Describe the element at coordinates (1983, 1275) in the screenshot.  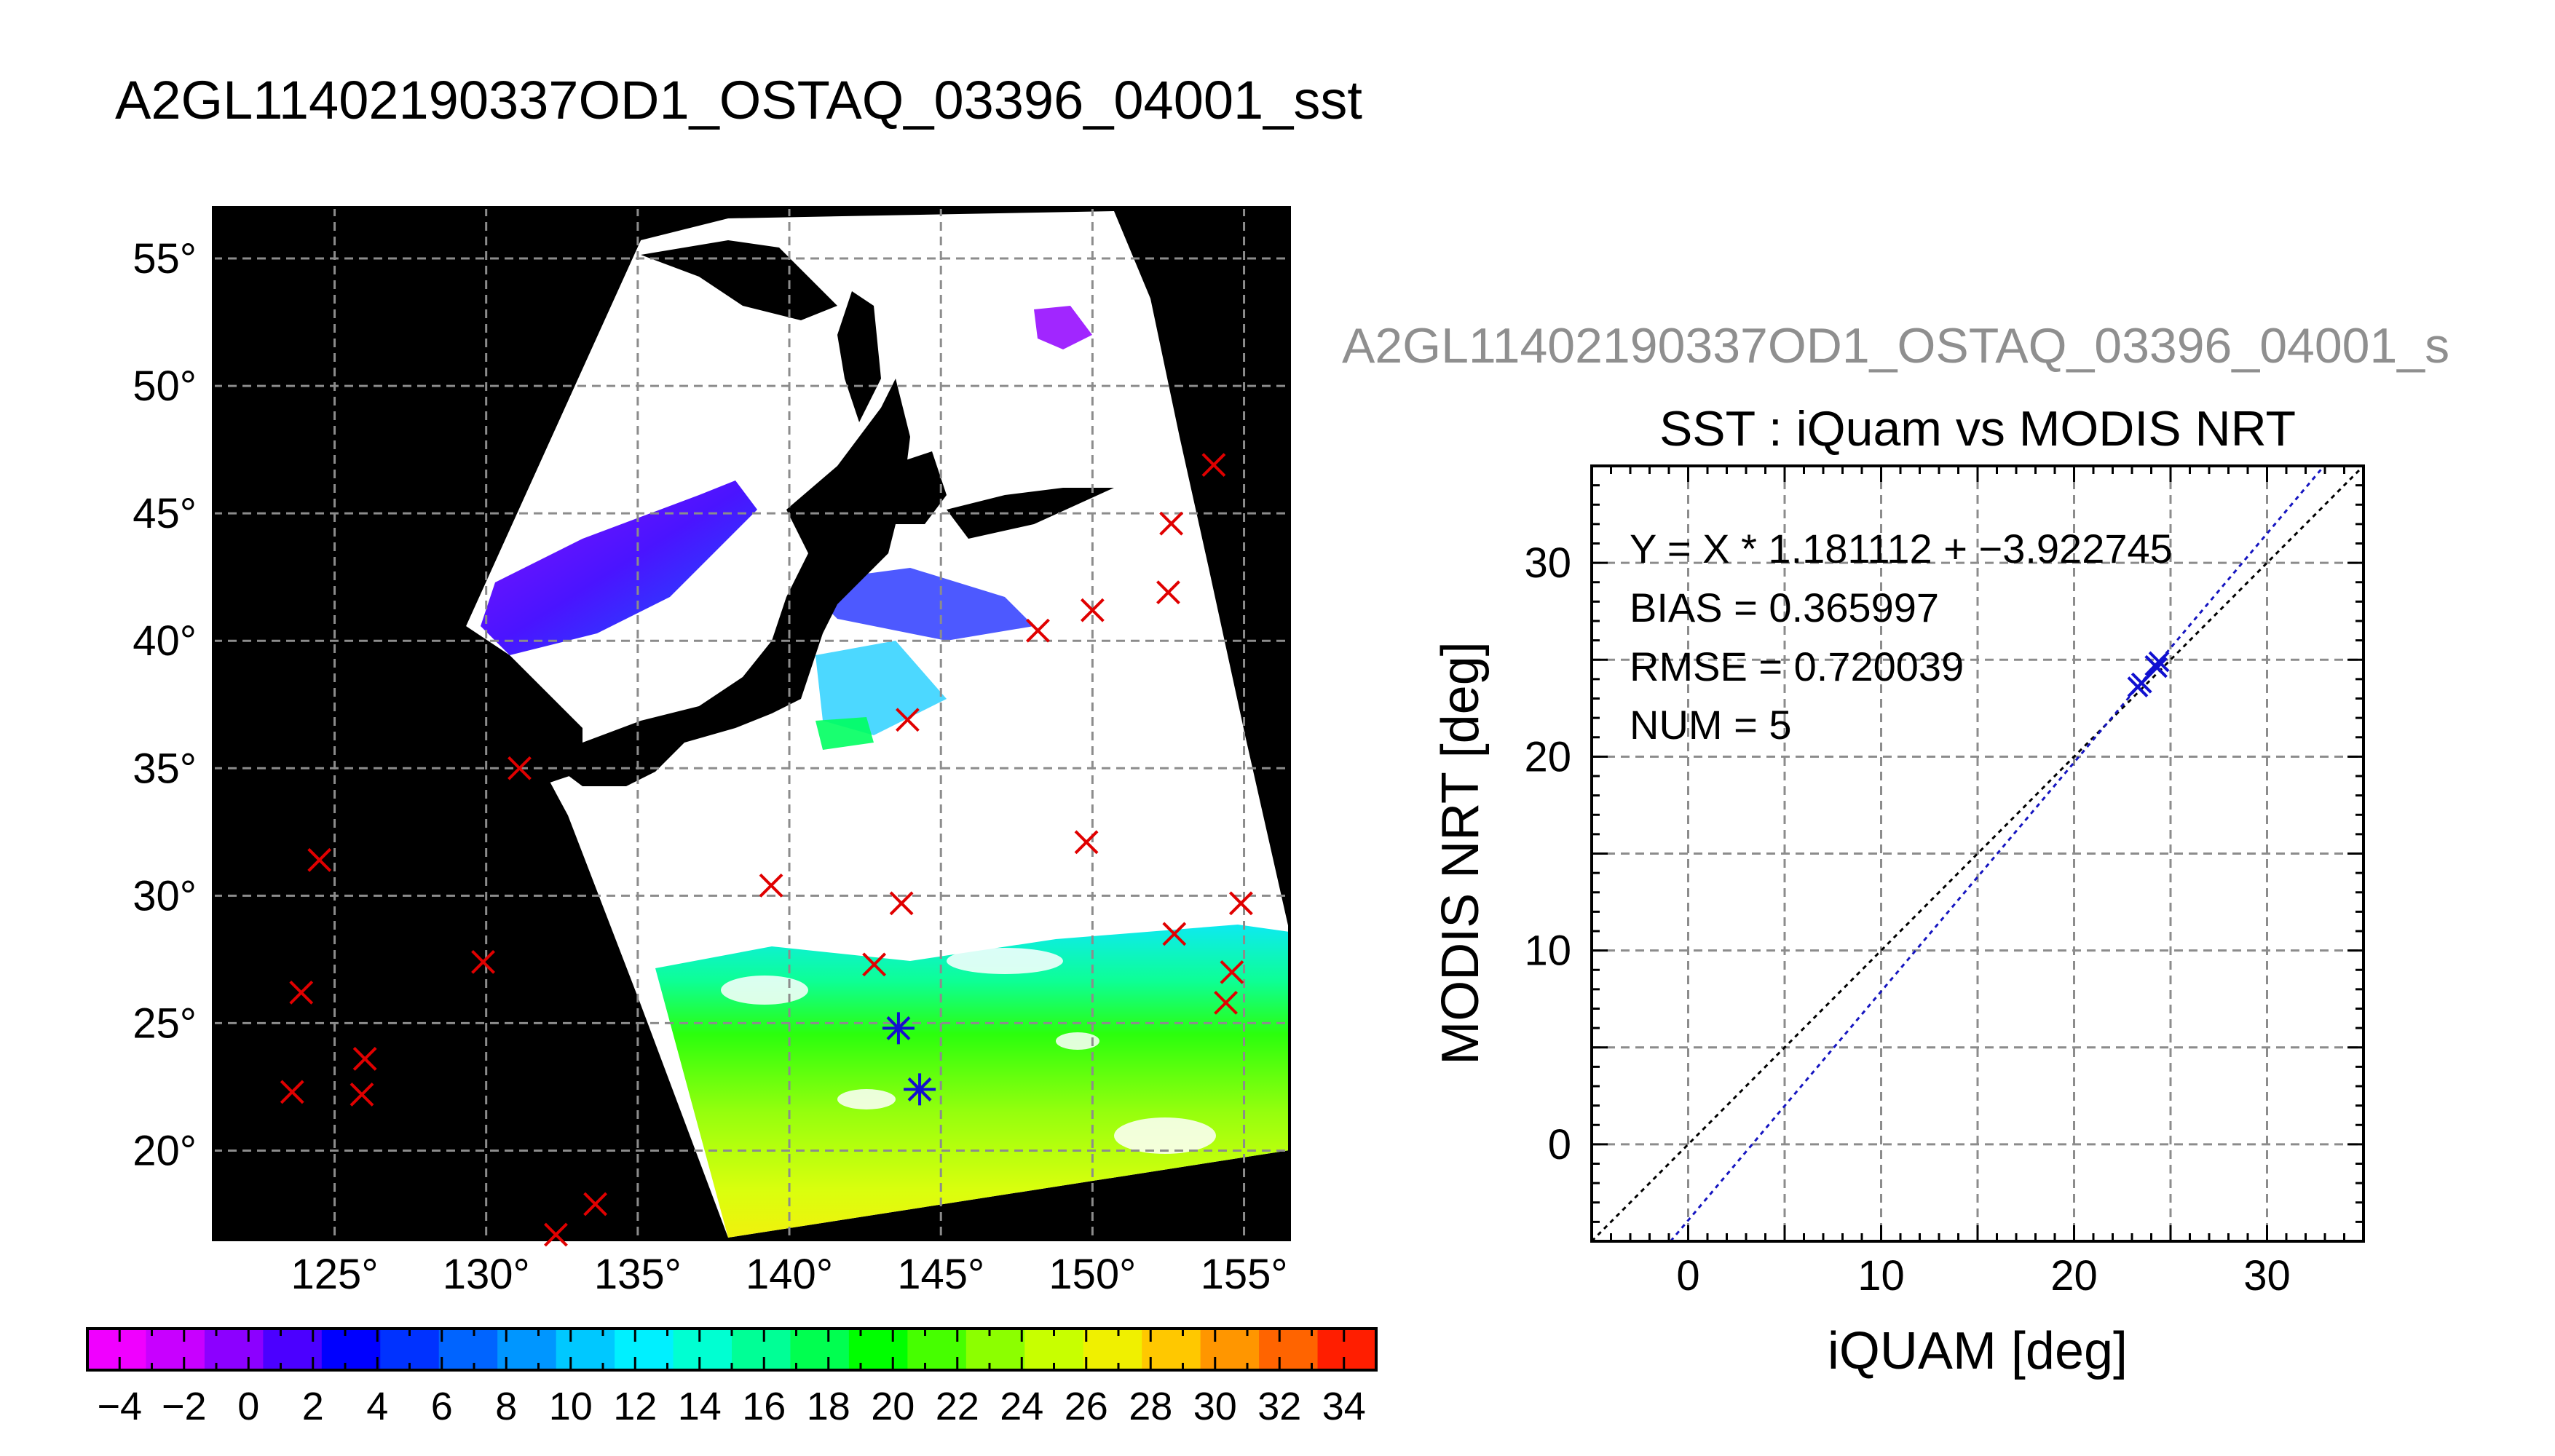
I see `scatter-x-axis: 0 10 20 30` at that location.